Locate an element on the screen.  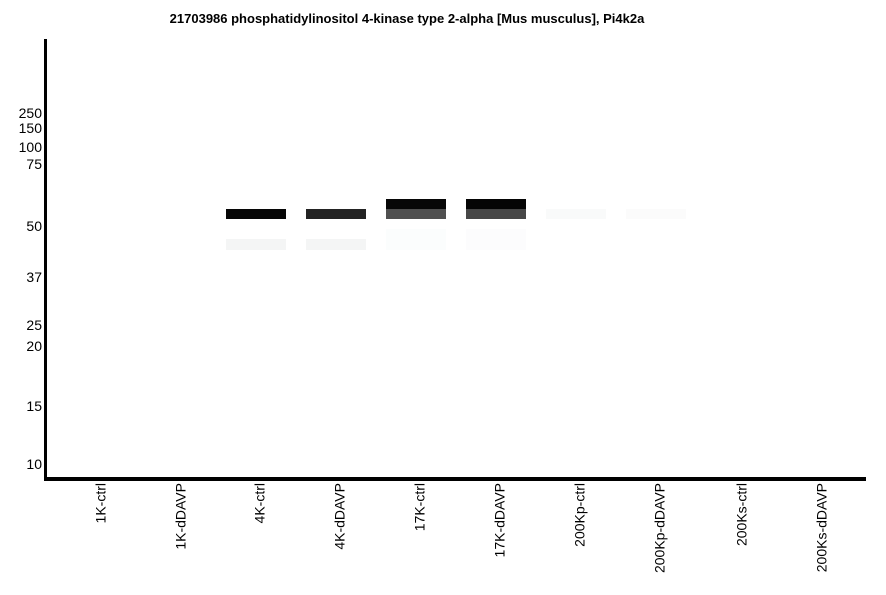
x-lane-label-1K-ctrl: 1K-ctrl is located at coordinates (100, 503).